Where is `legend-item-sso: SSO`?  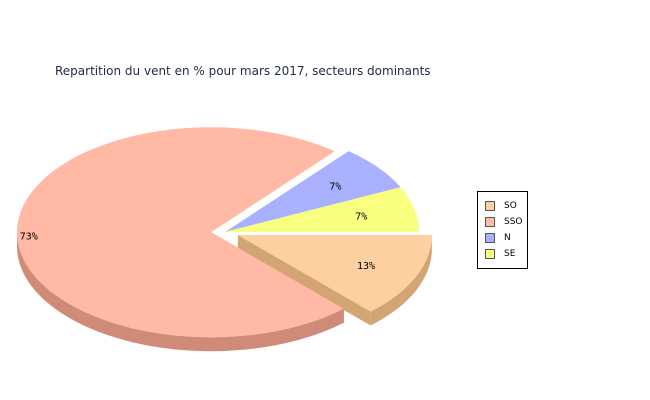
legend-item-sso: SSO is located at coordinates (506, 222).